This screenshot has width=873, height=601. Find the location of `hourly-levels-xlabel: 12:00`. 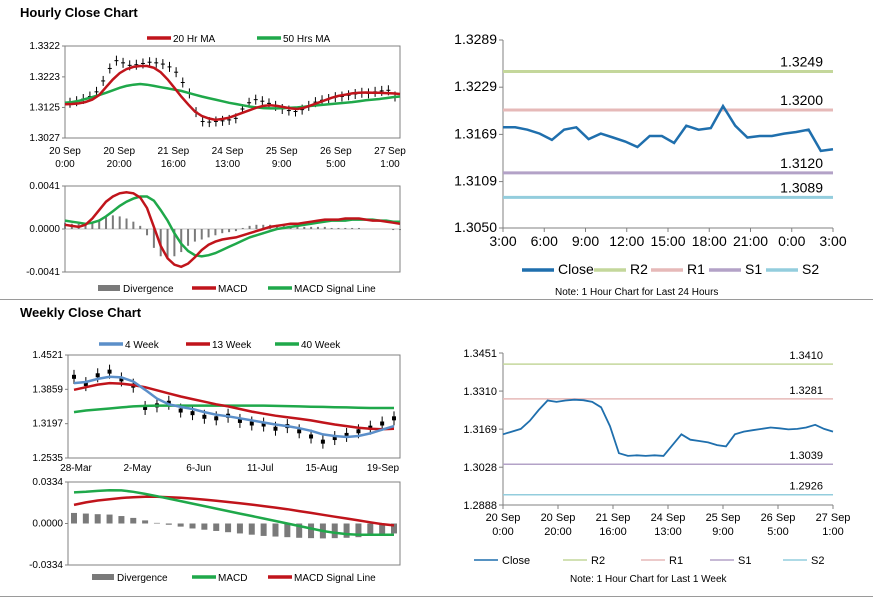

hourly-levels-xlabel: 12:00 is located at coordinates (626, 241).